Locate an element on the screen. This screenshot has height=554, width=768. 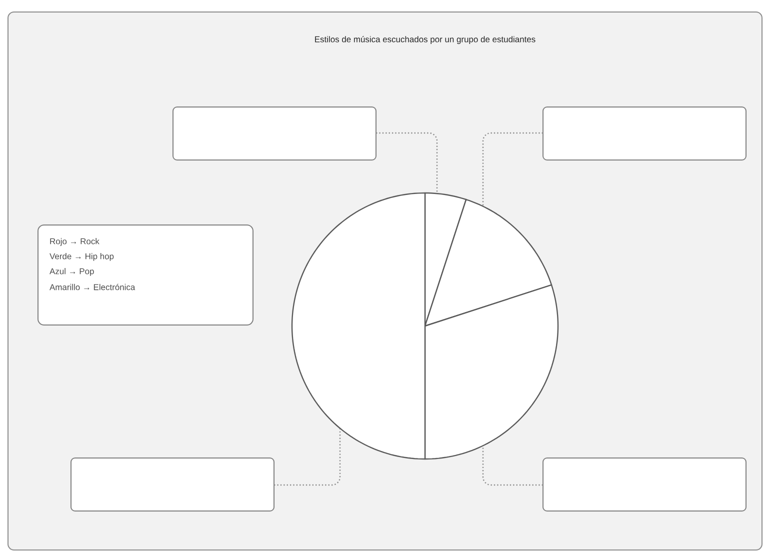
chart-title: Estilos de música escuchados por un grupo de estudiantes is located at coordinates (425, 40).